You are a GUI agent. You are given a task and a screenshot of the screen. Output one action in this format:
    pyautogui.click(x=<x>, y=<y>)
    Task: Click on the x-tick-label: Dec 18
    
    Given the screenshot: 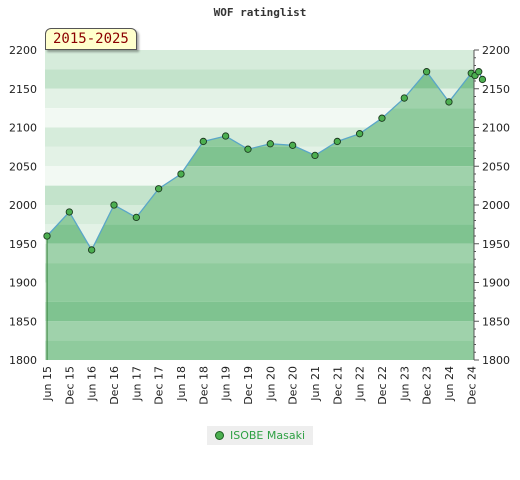 What is the action you would take?
    pyautogui.click(x=203, y=385)
    